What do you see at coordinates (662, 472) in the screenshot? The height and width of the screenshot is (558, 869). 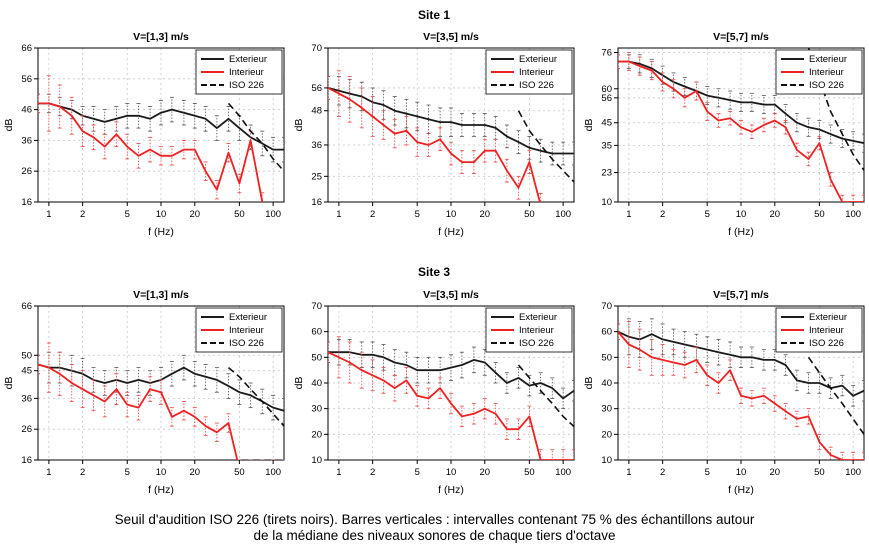 I see `x-tick-label: 2` at bounding box center [662, 472].